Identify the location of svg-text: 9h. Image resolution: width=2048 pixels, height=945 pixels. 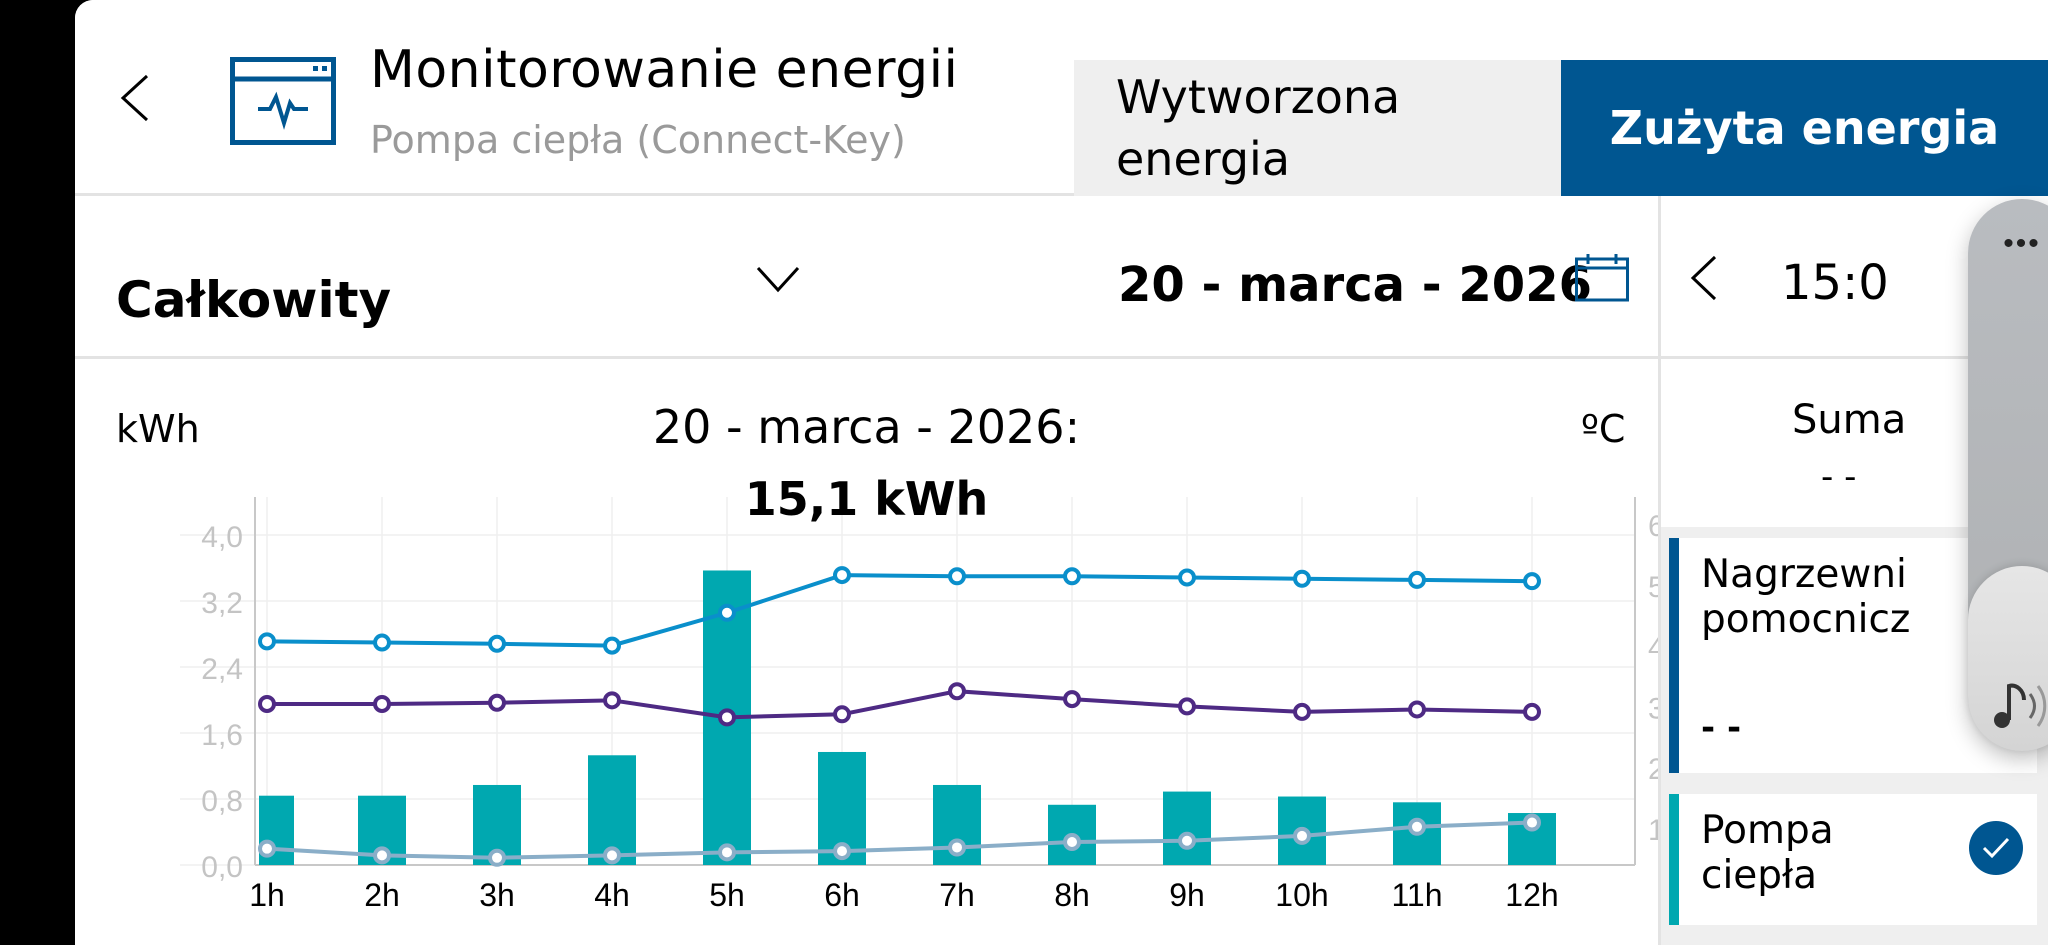
(1187, 895).